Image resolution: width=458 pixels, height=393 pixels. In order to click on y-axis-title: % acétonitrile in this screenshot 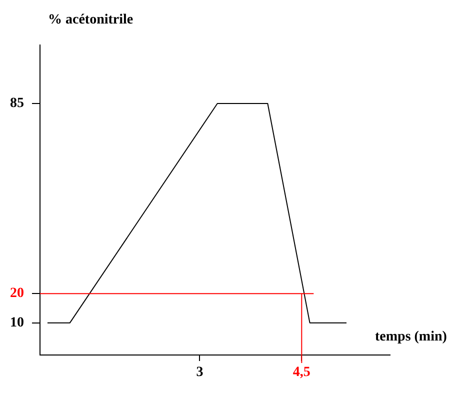, I will do `click(91, 20)`.